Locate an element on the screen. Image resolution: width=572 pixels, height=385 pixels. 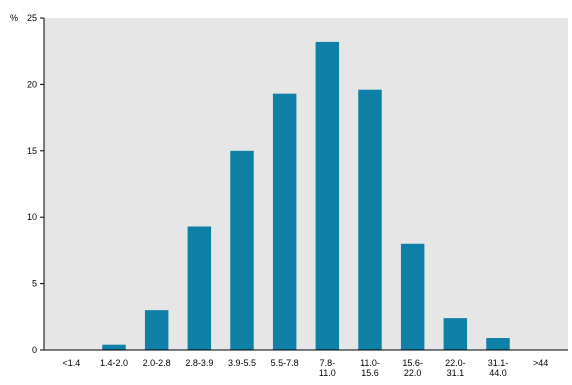
y-ticks-group: 0 5 10 15 20 25 is located at coordinates (35, 184).